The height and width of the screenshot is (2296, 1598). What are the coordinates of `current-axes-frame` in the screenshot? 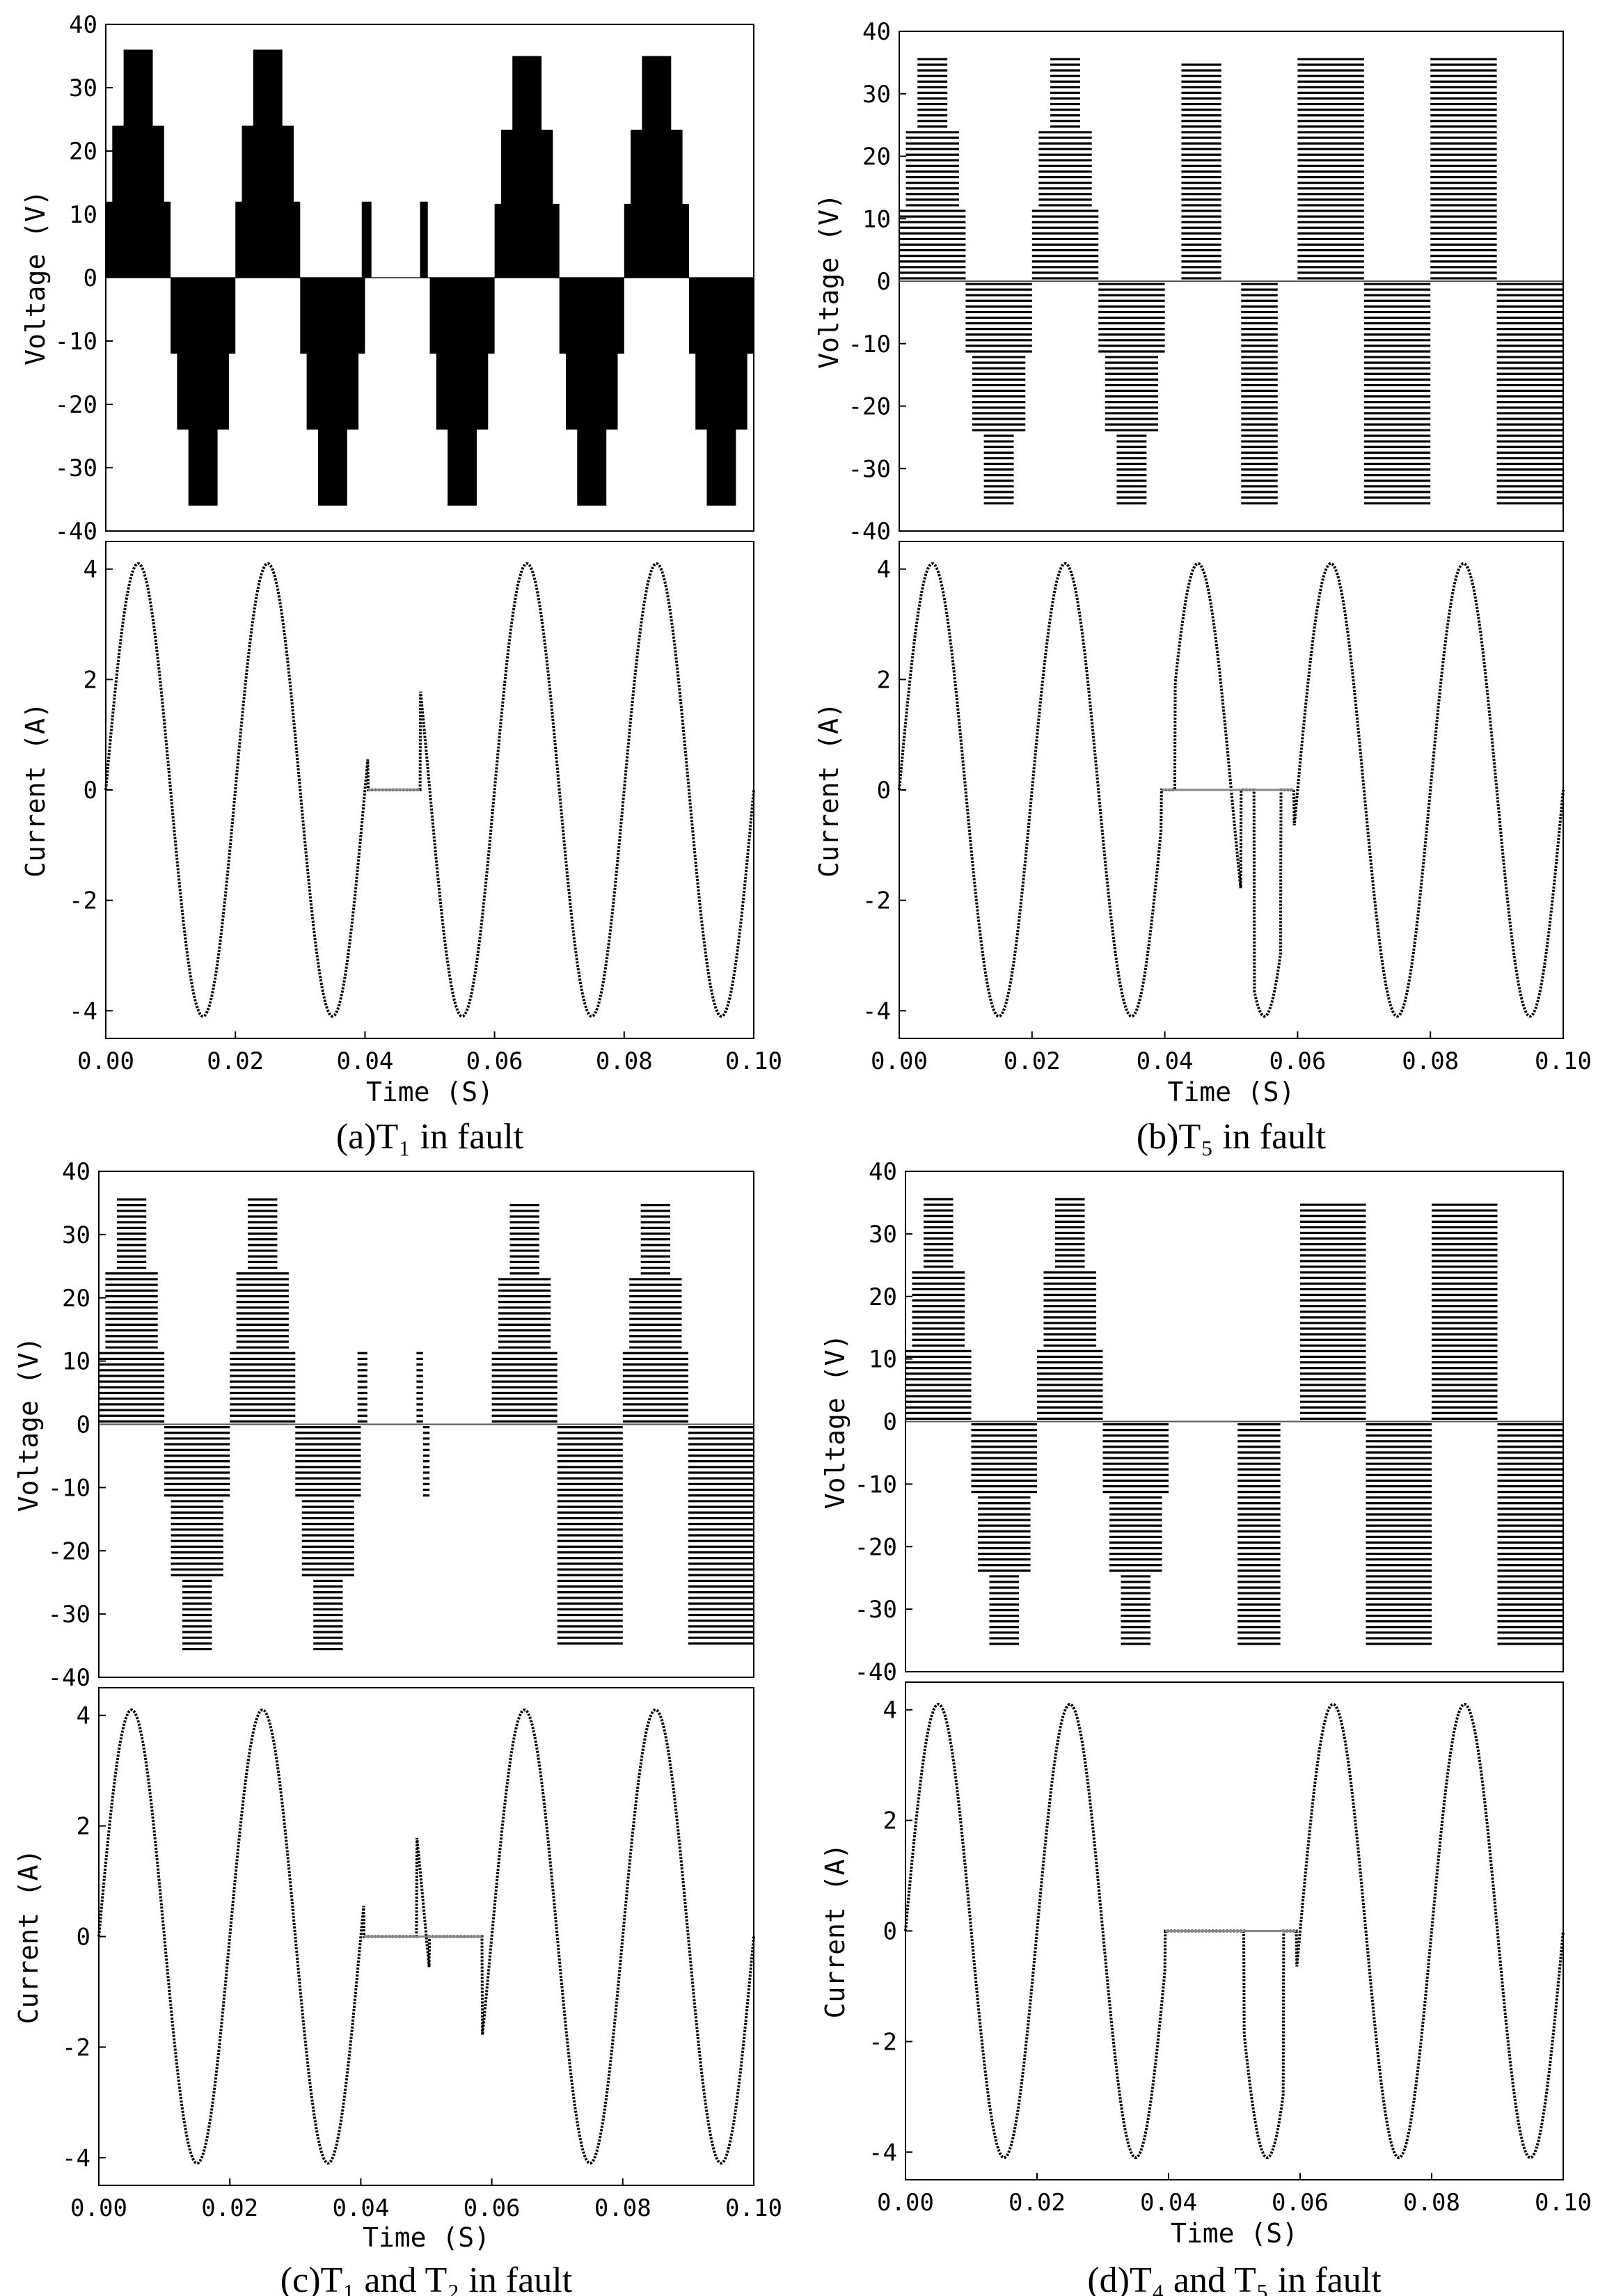 It's located at (429, 790).